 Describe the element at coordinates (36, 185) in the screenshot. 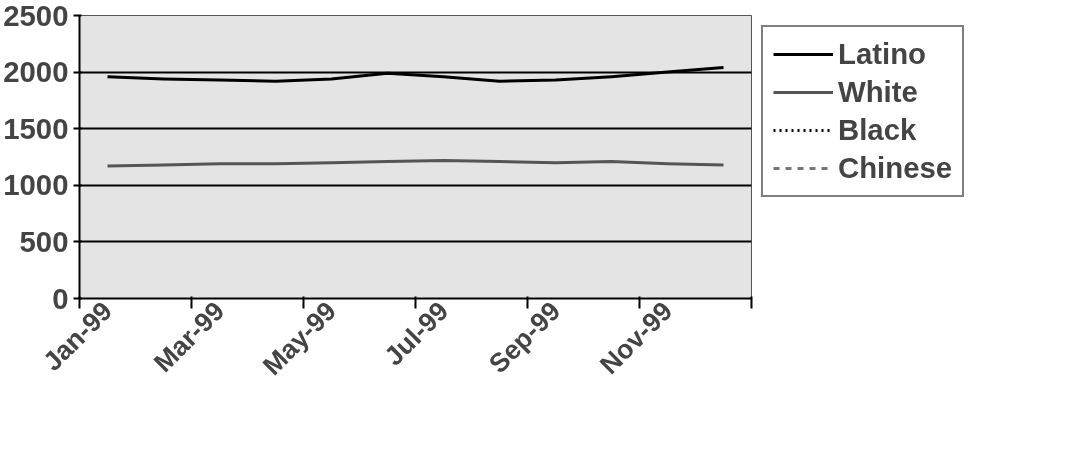

I see `y-tick-label: 1000` at that location.